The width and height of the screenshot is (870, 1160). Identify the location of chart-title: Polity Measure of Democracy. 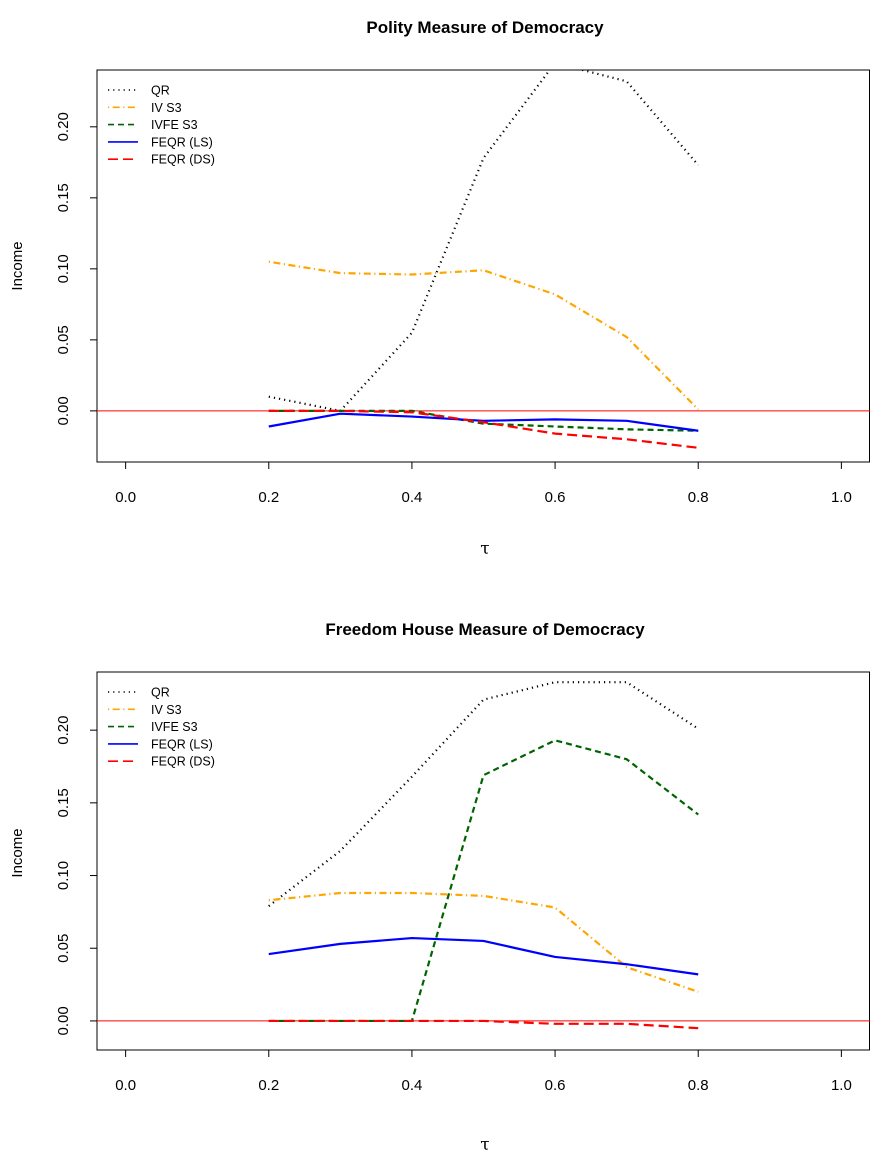
(485, 27).